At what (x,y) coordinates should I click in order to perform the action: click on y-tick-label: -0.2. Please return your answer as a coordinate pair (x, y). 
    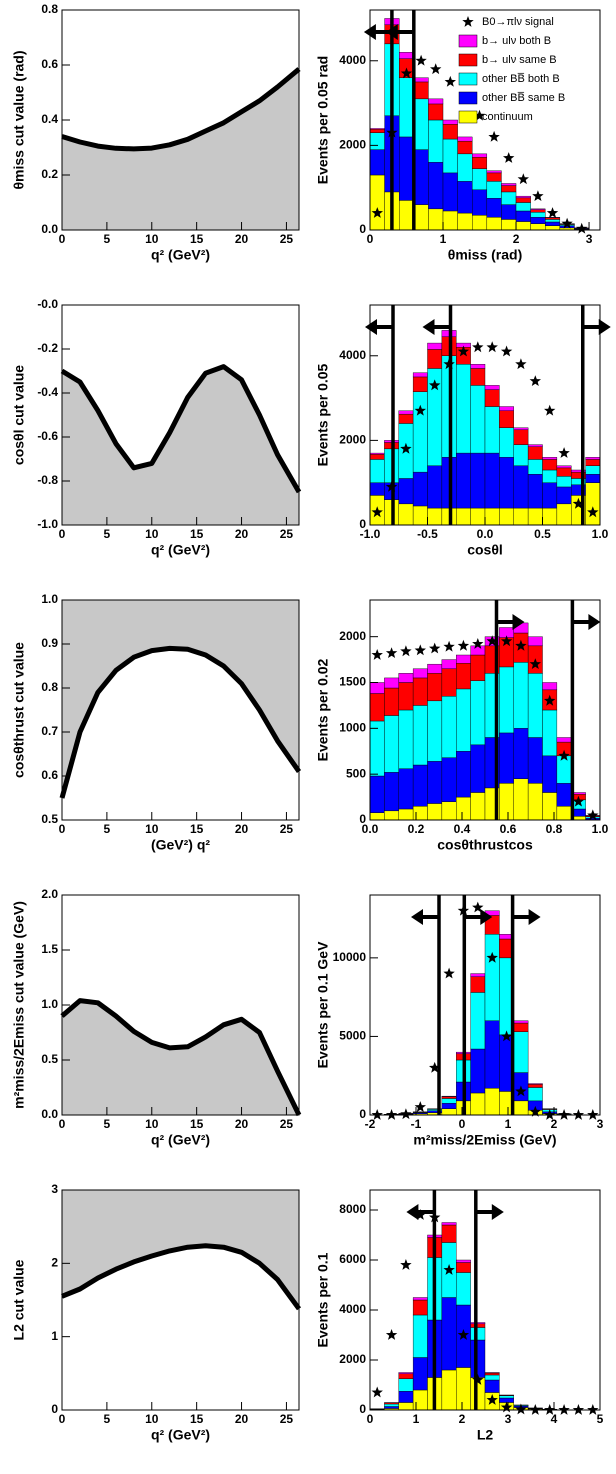
    Looking at the image, I should click on (47, 348).